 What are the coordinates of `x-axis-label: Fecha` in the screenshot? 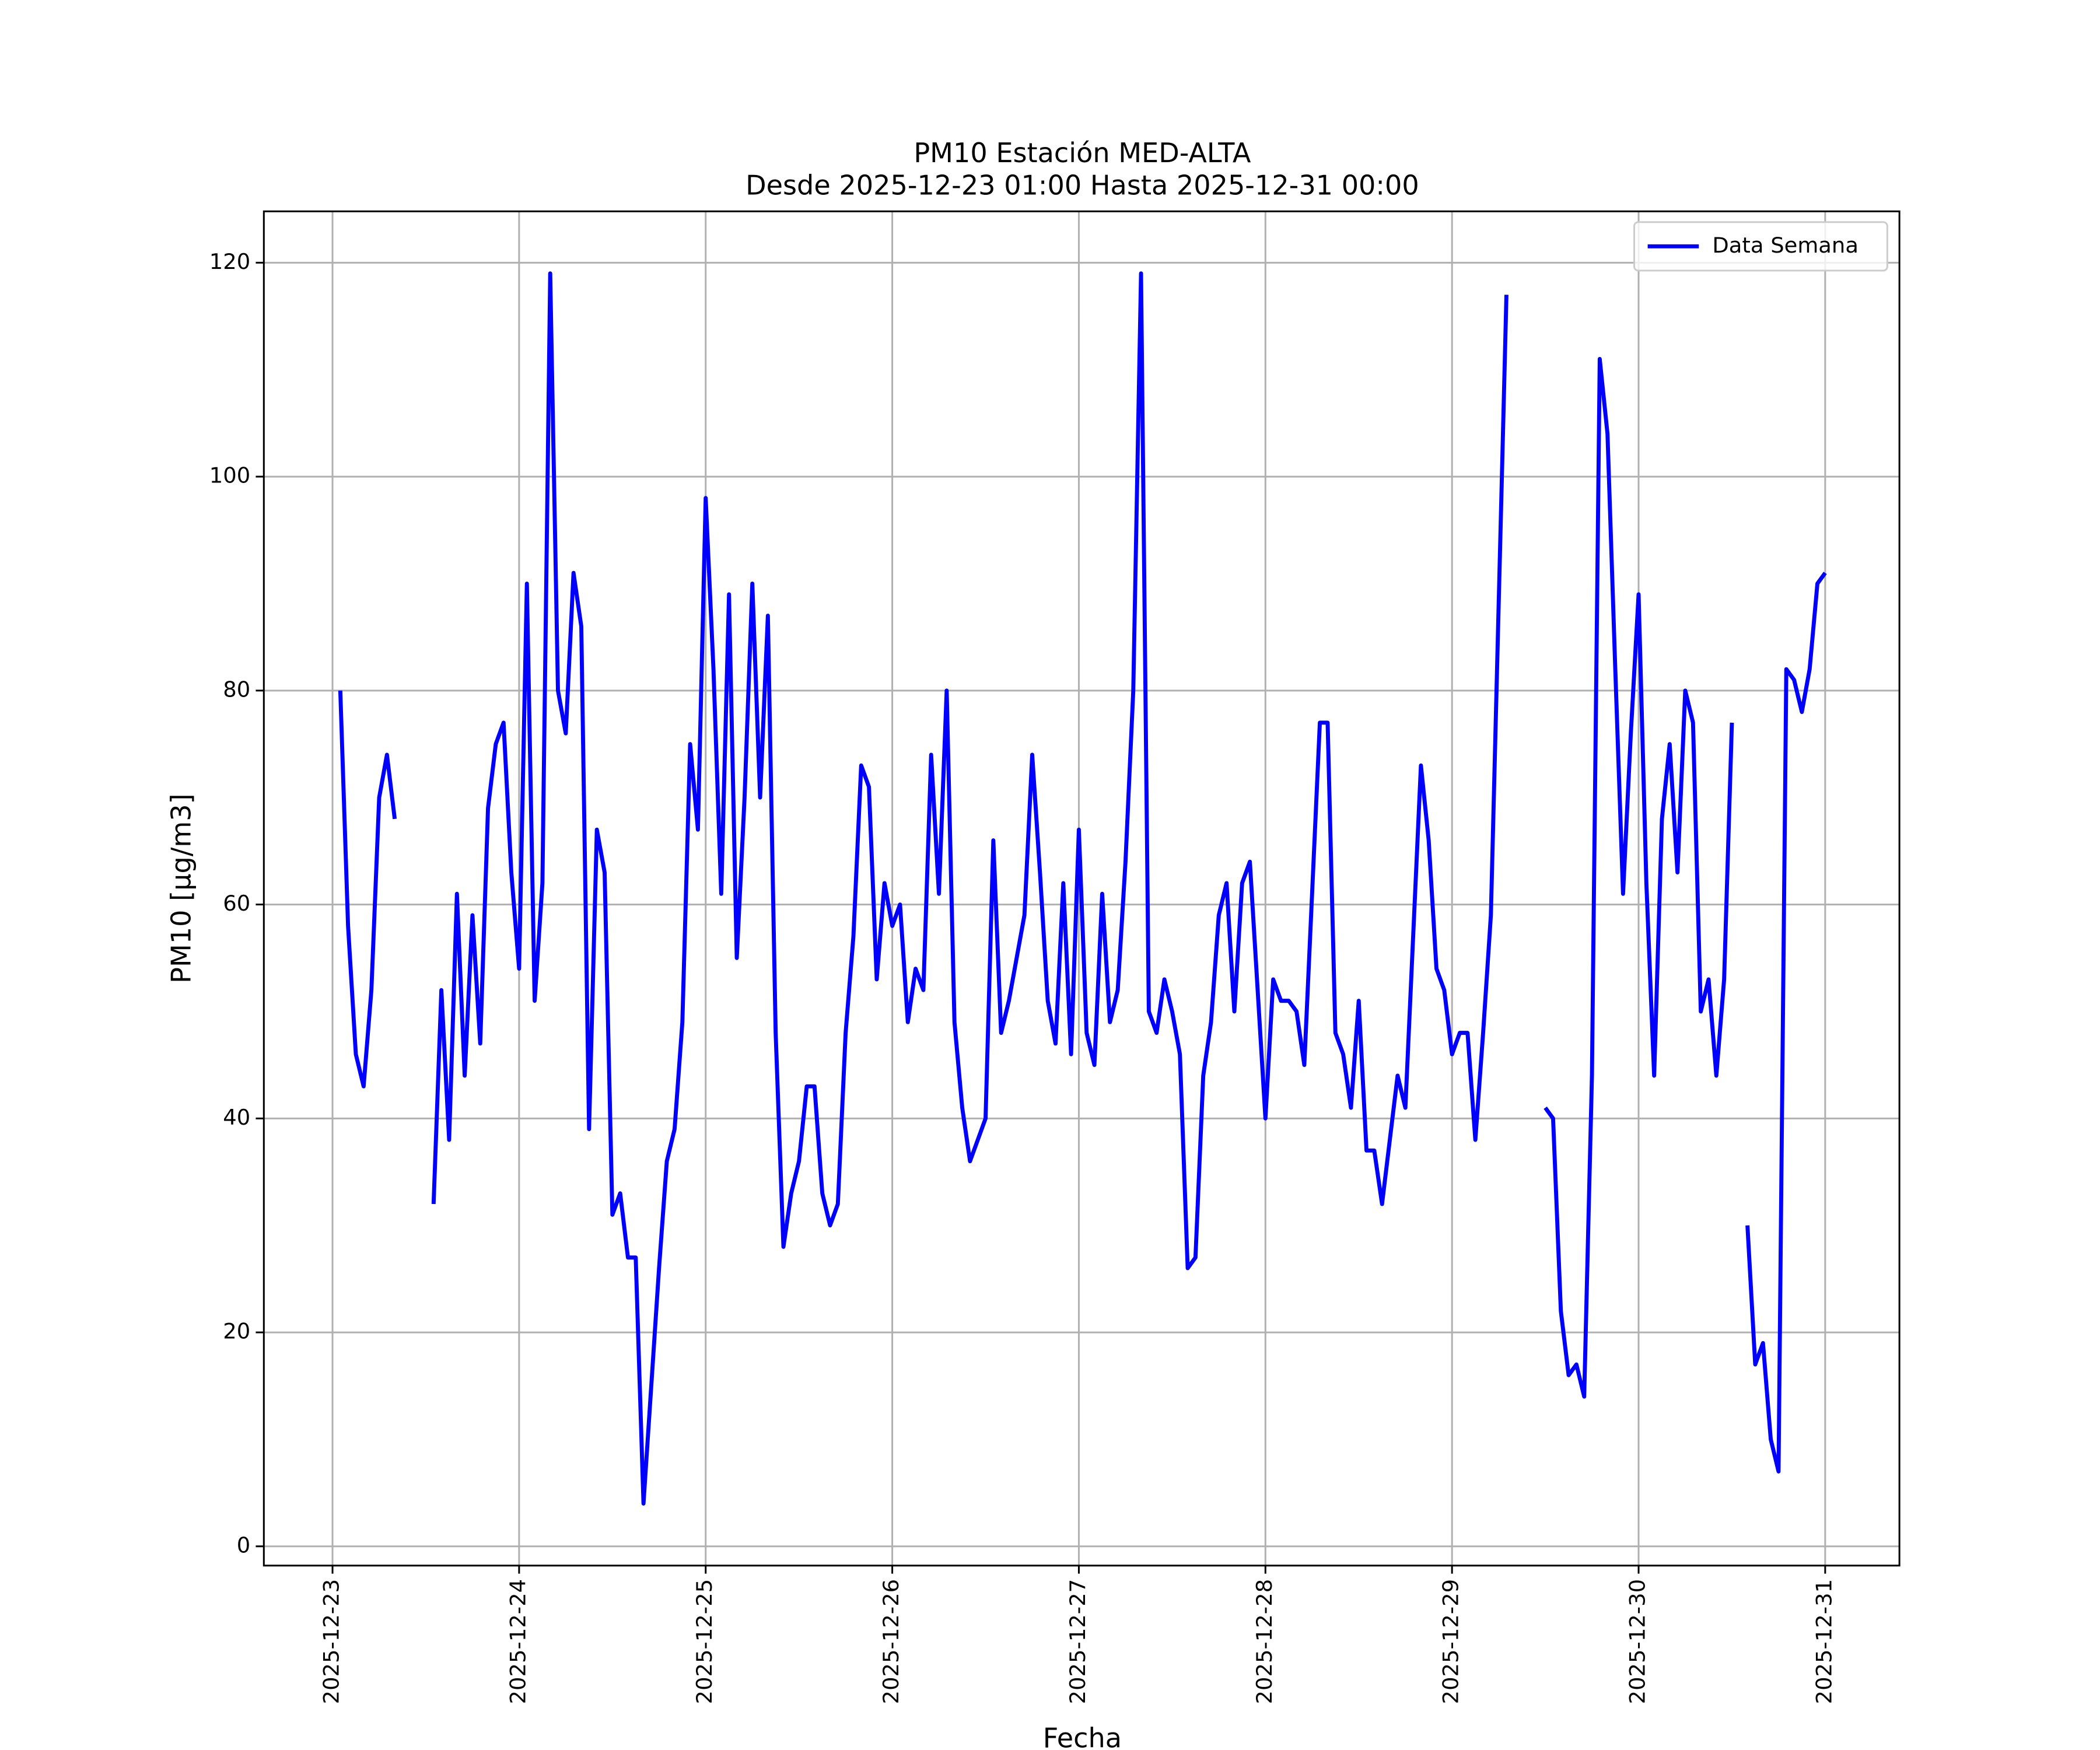 It's located at (1082, 1736).